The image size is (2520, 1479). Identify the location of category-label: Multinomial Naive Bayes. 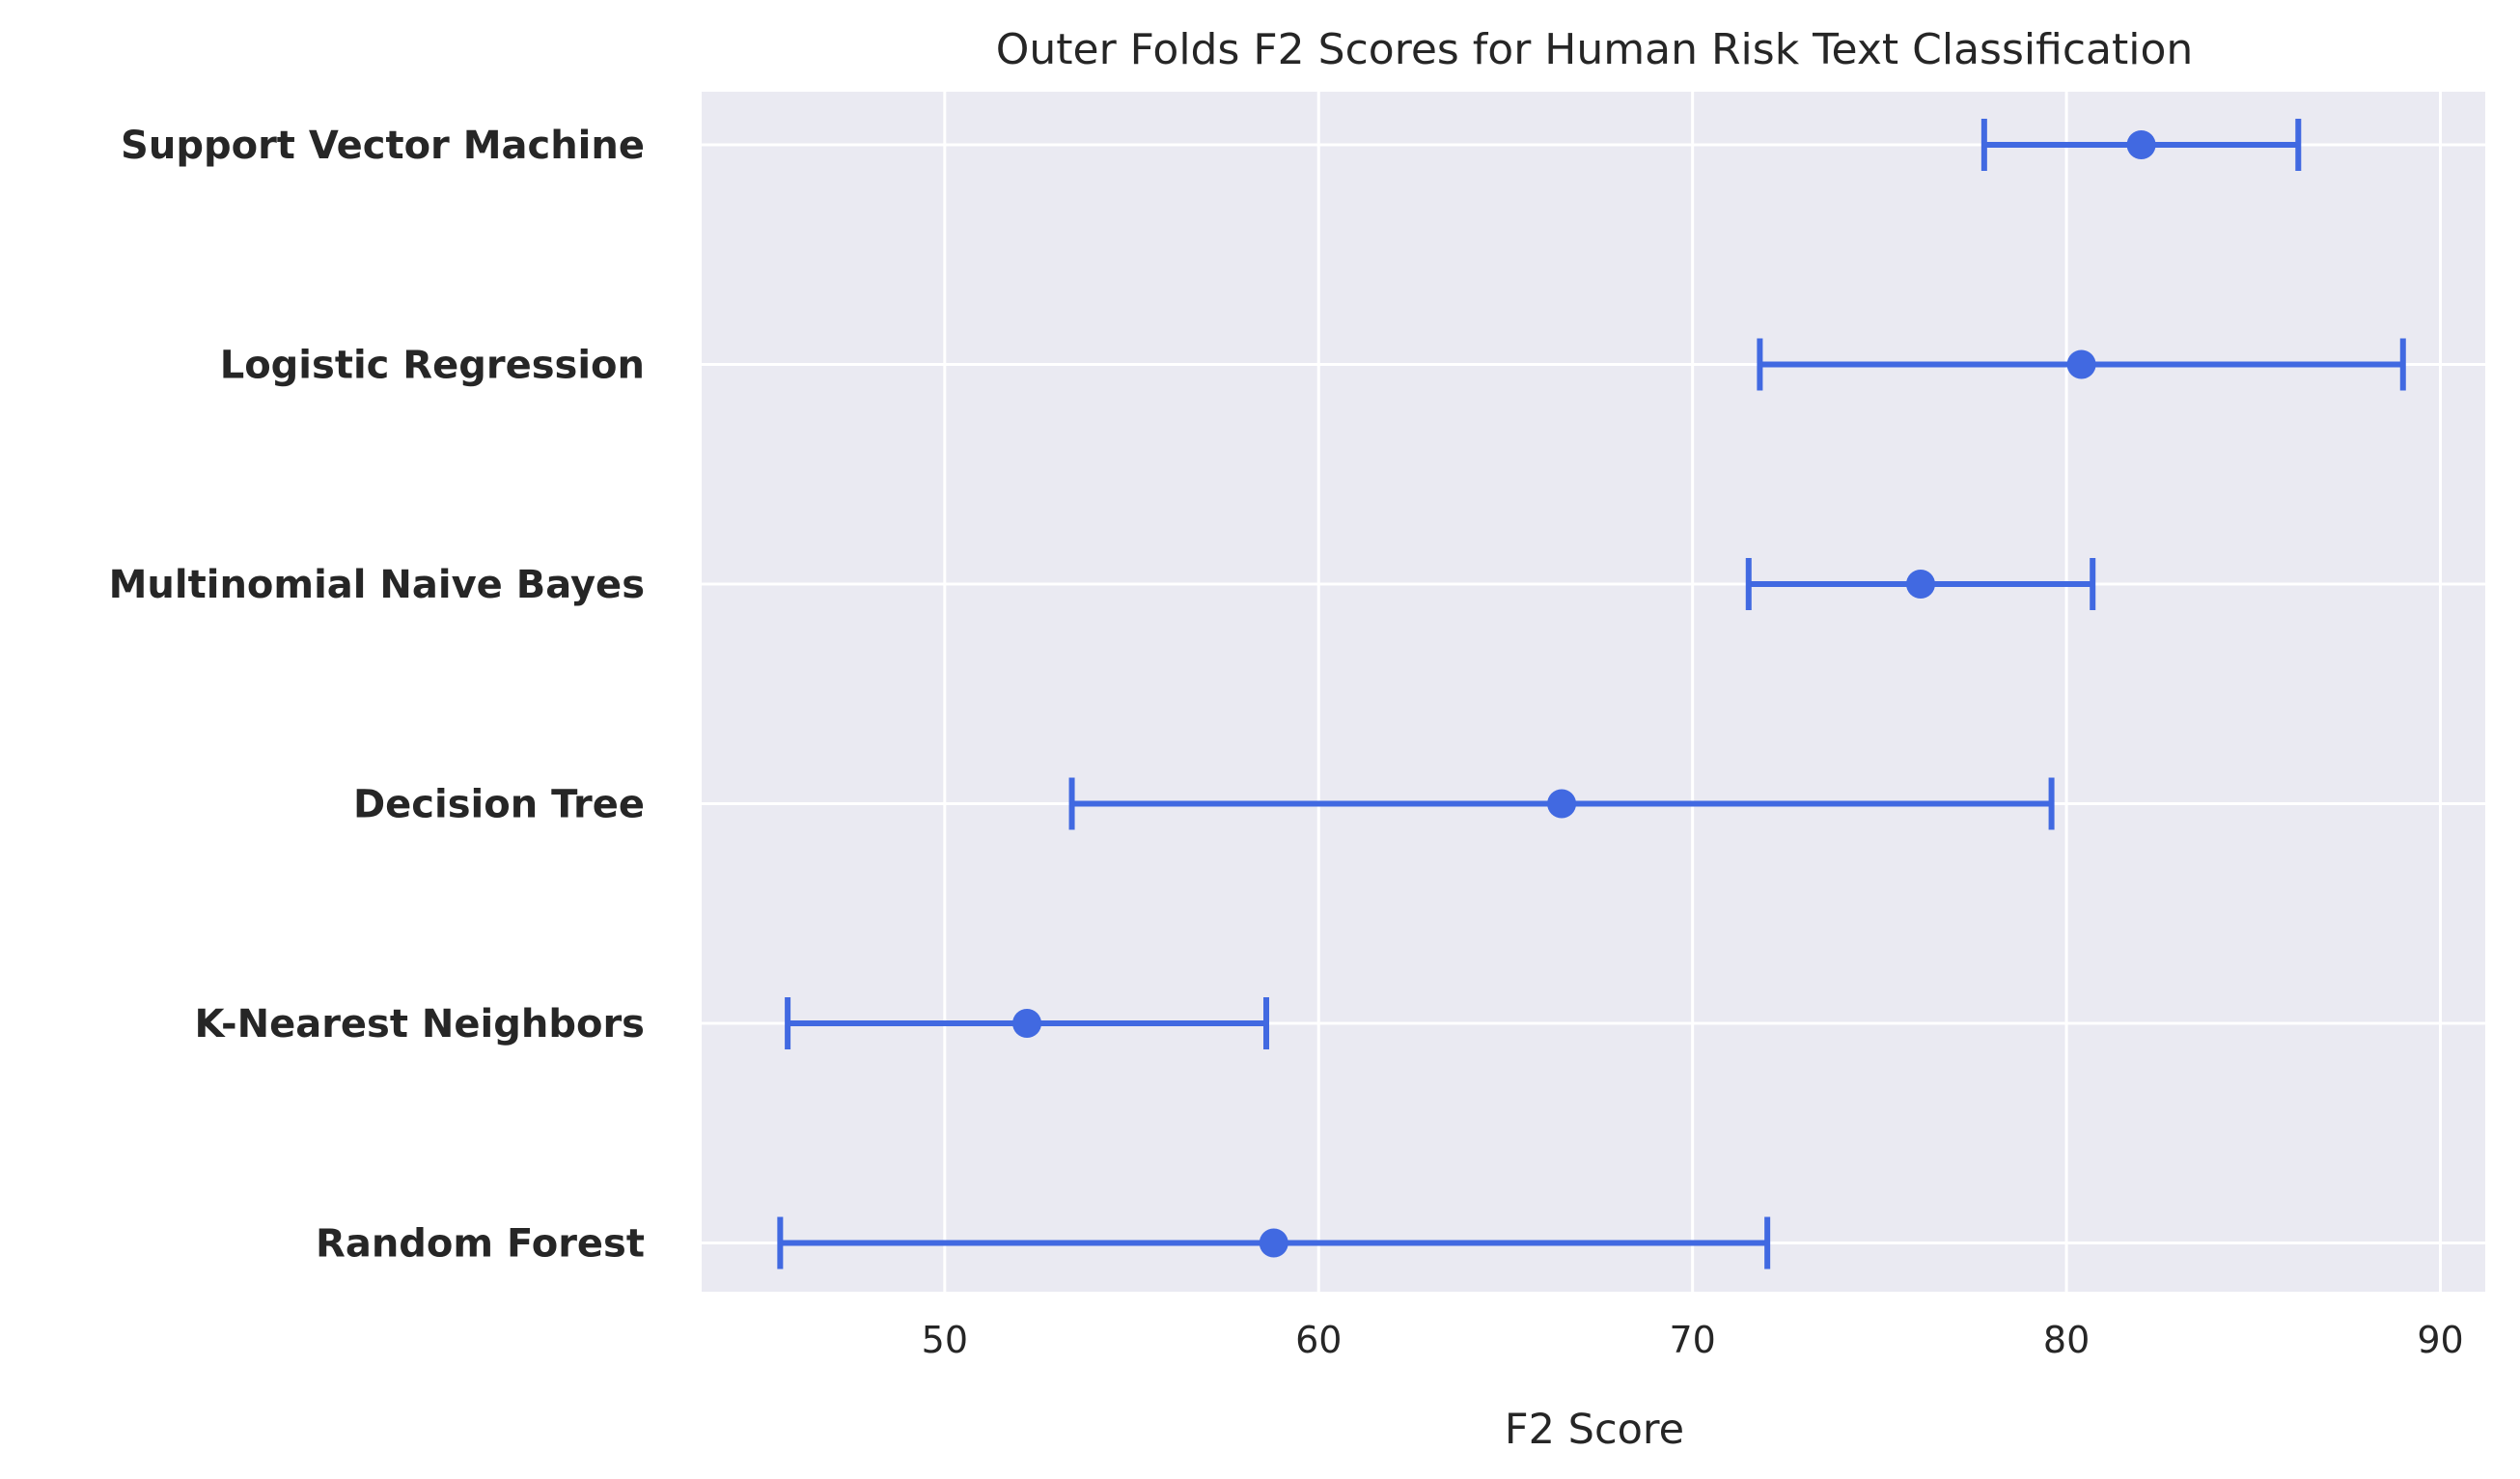
(377, 585).